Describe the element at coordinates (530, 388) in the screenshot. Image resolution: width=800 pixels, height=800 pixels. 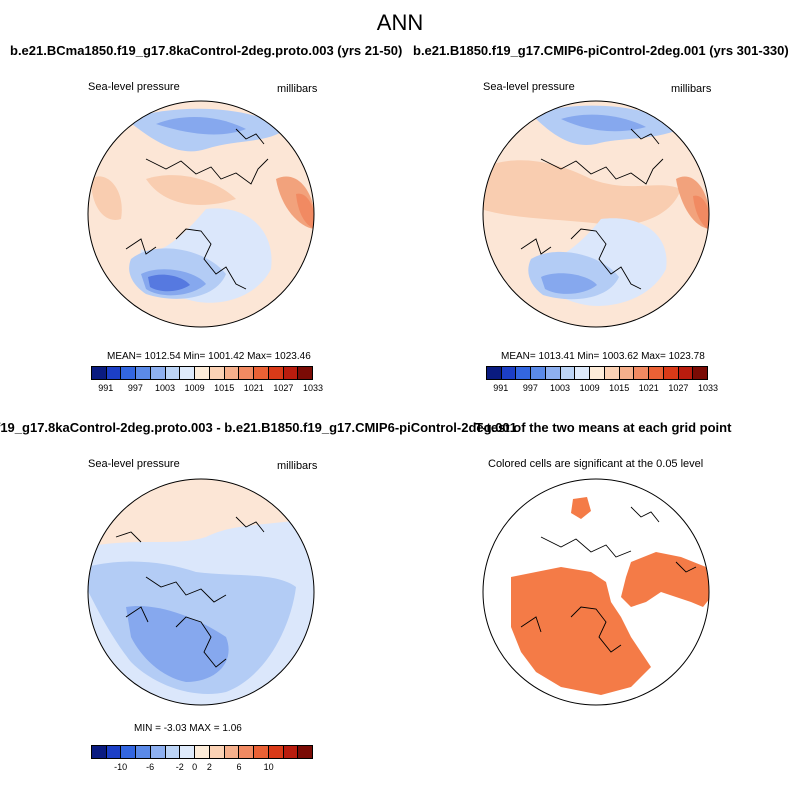
I see `colorbar-tick-label: 997` at that location.